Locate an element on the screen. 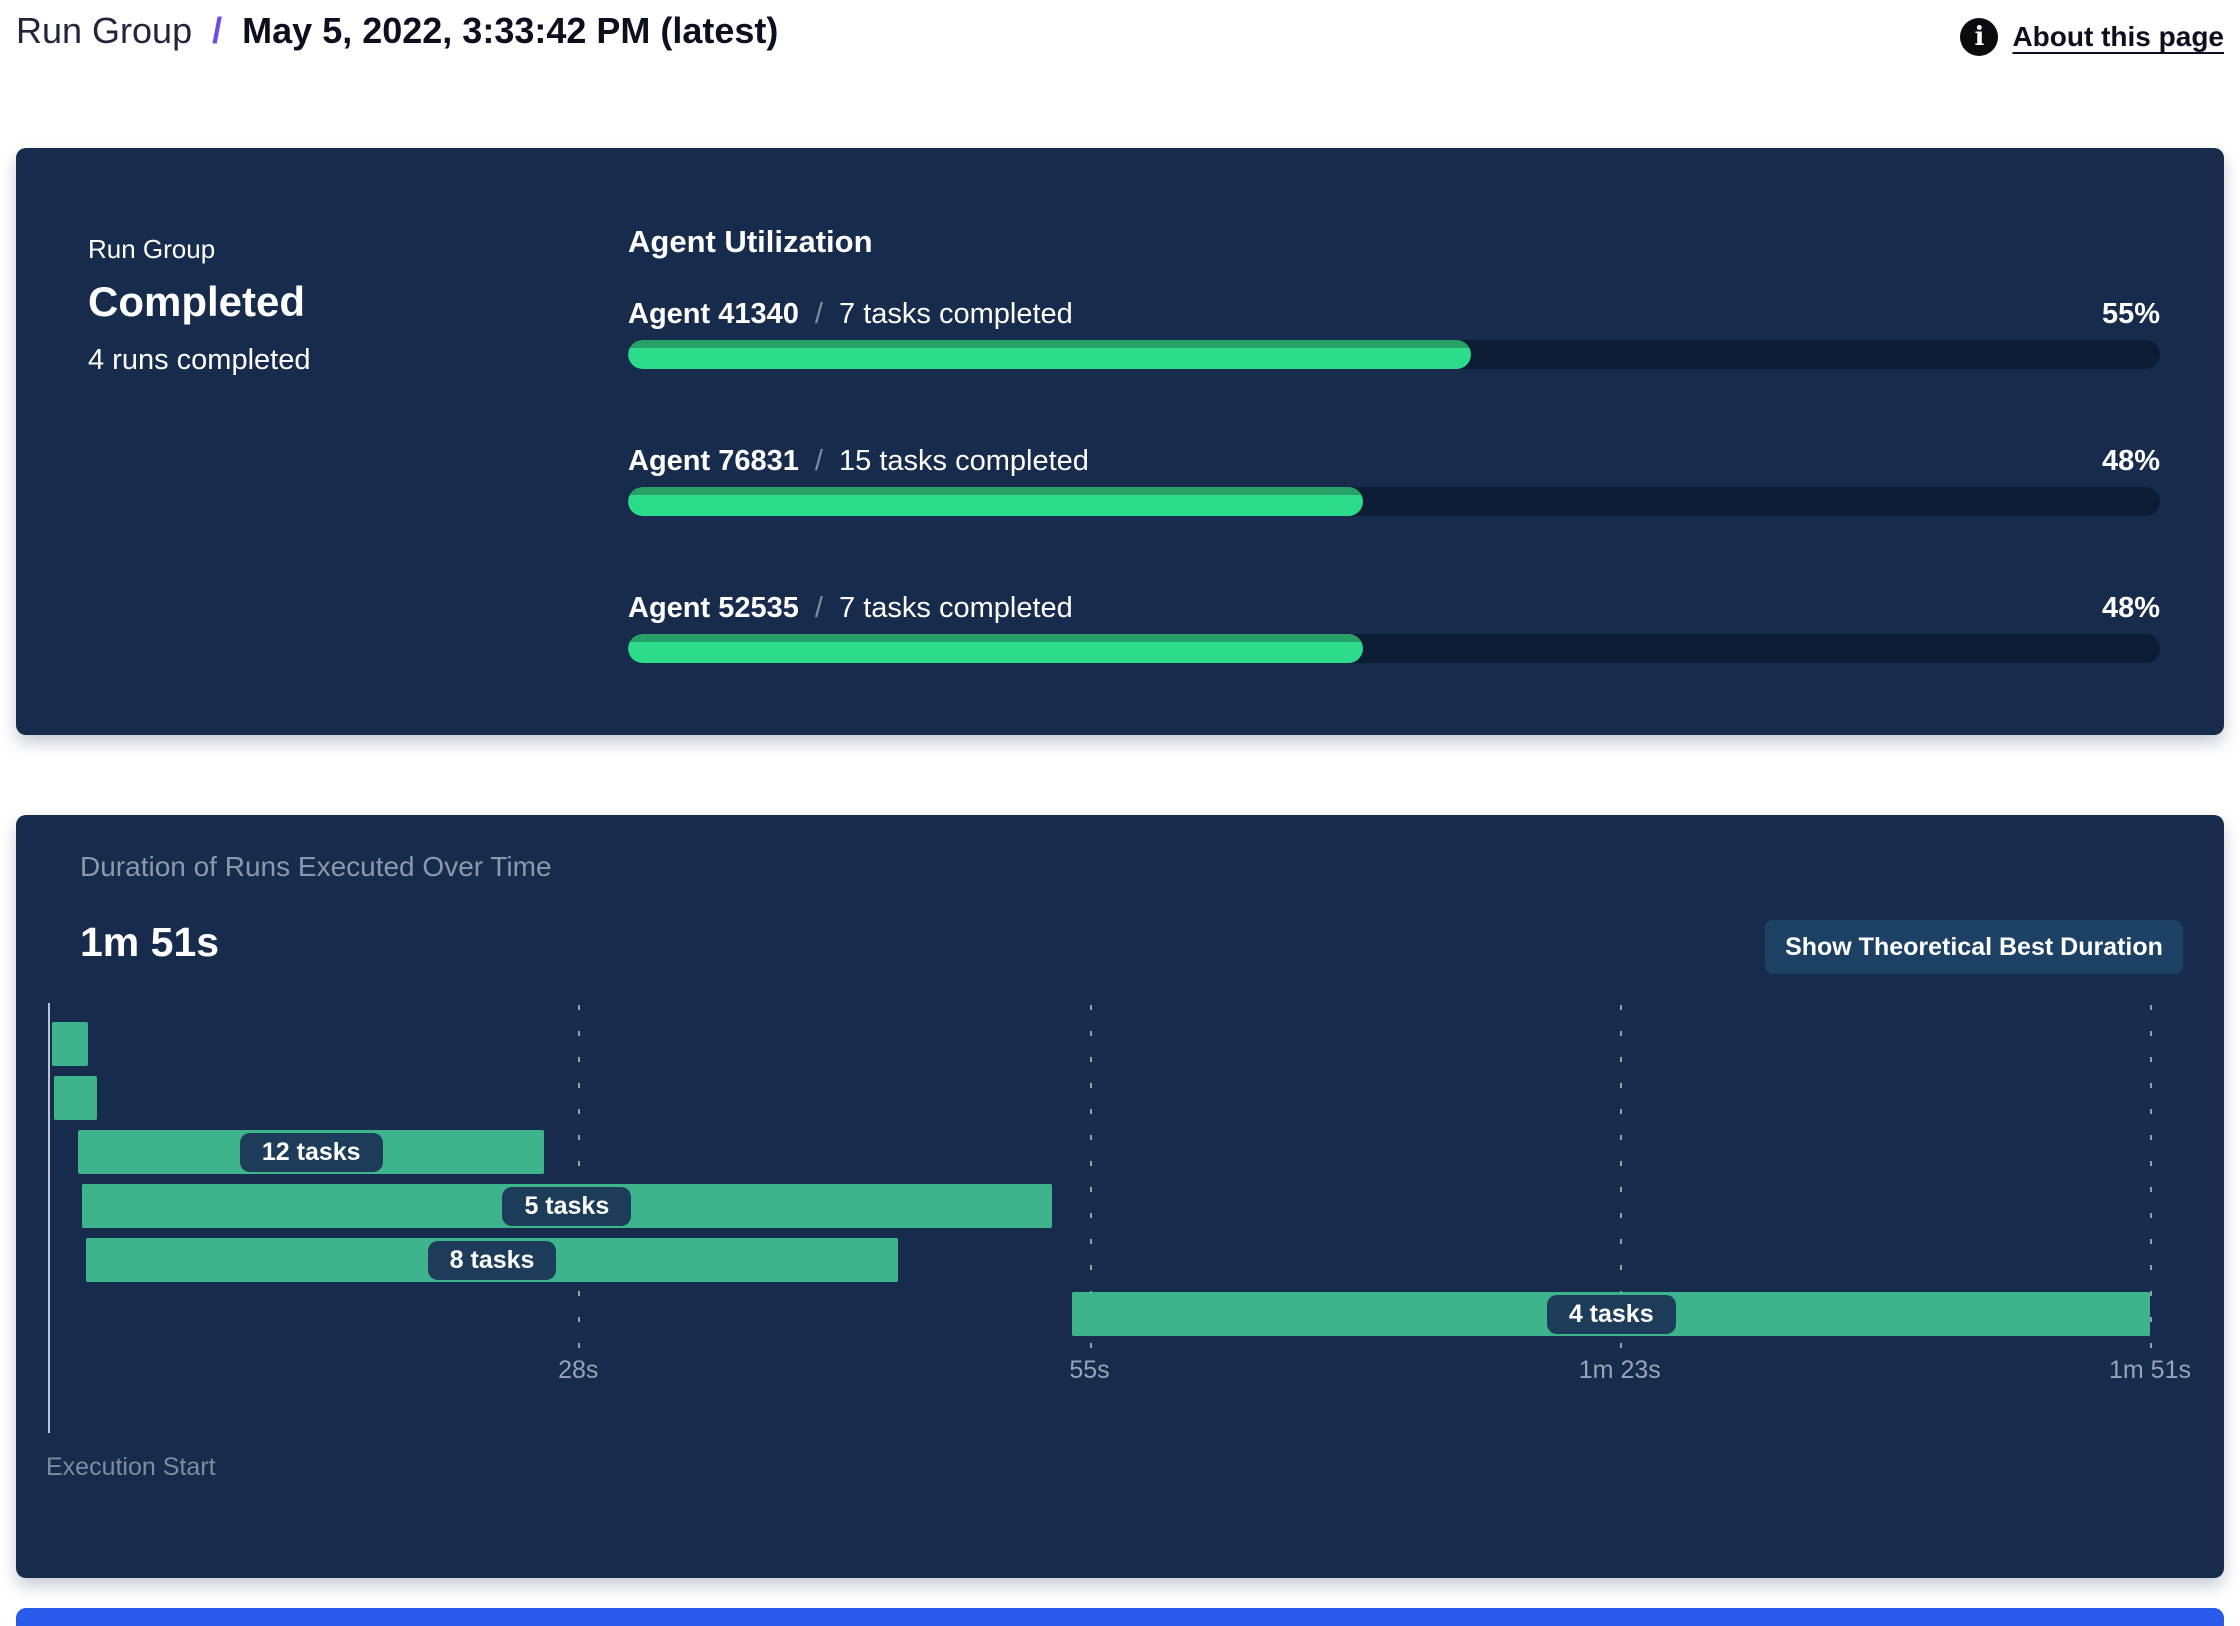 The height and width of the screenshot is (1626, 2240). agent-utilization-row: Agent 52535 / 7 tasks completed 48% is located at coordinates (1394, 652).